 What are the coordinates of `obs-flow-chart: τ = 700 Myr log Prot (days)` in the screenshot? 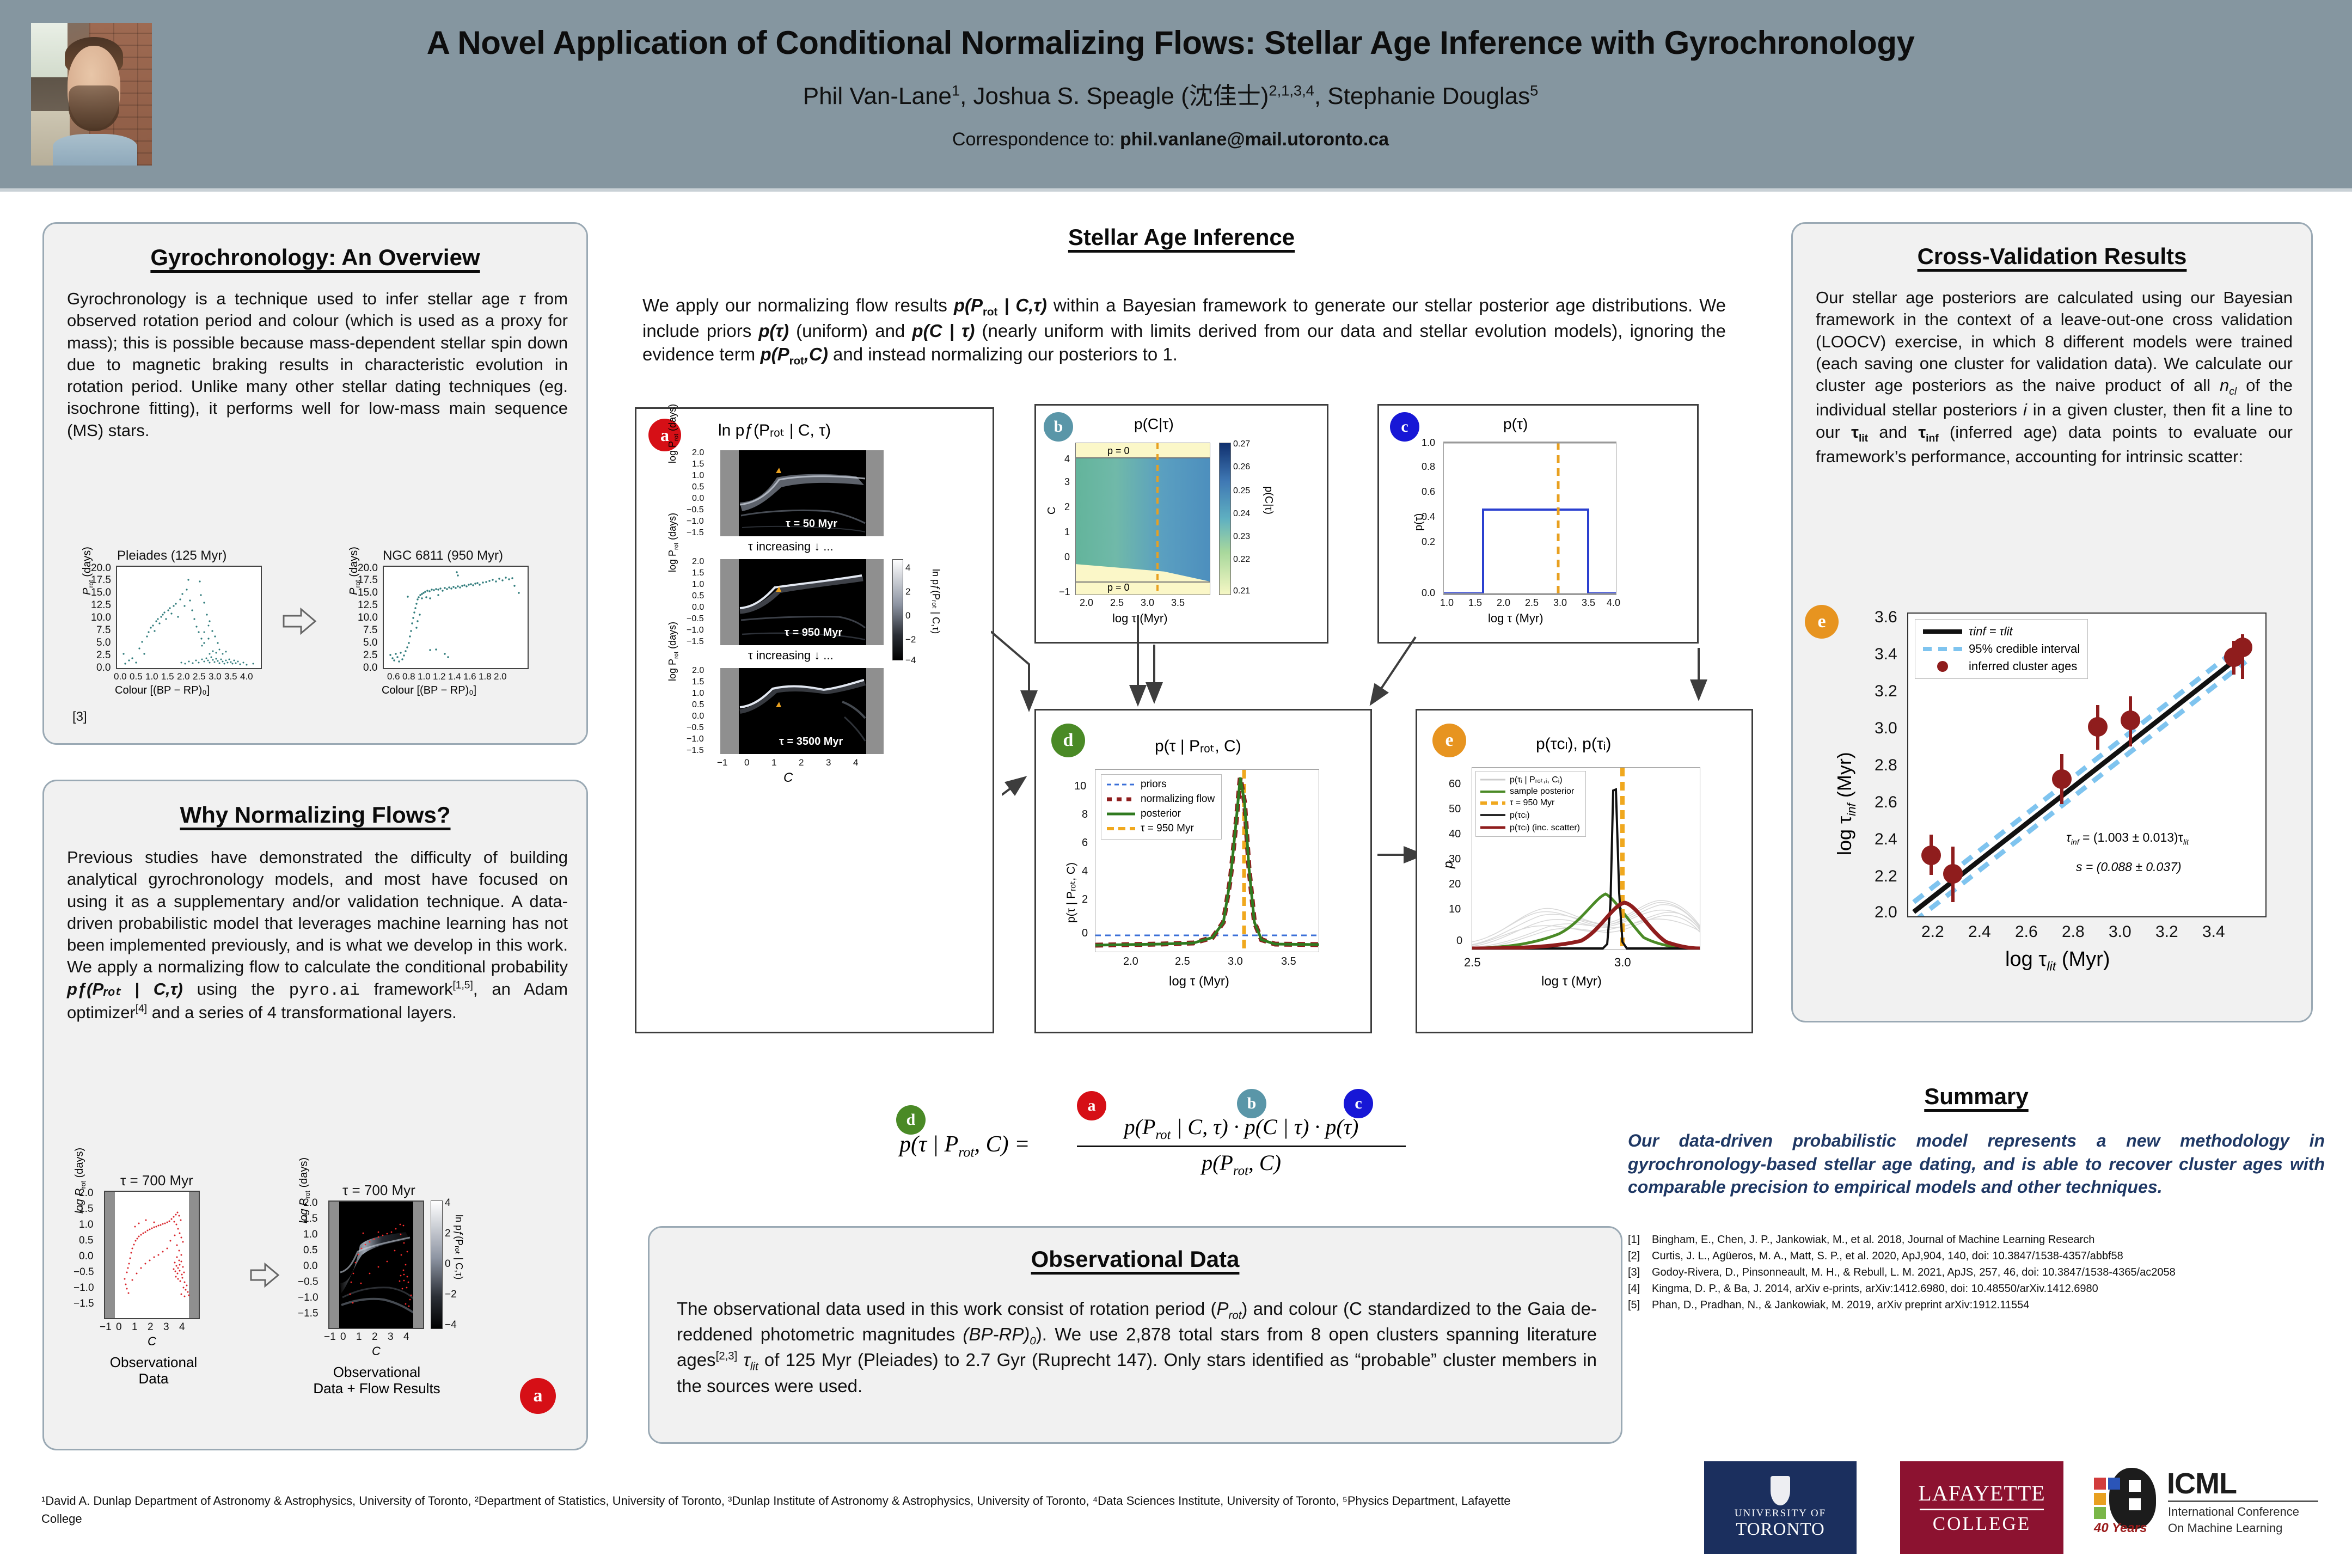 It's located at (381, 1276).